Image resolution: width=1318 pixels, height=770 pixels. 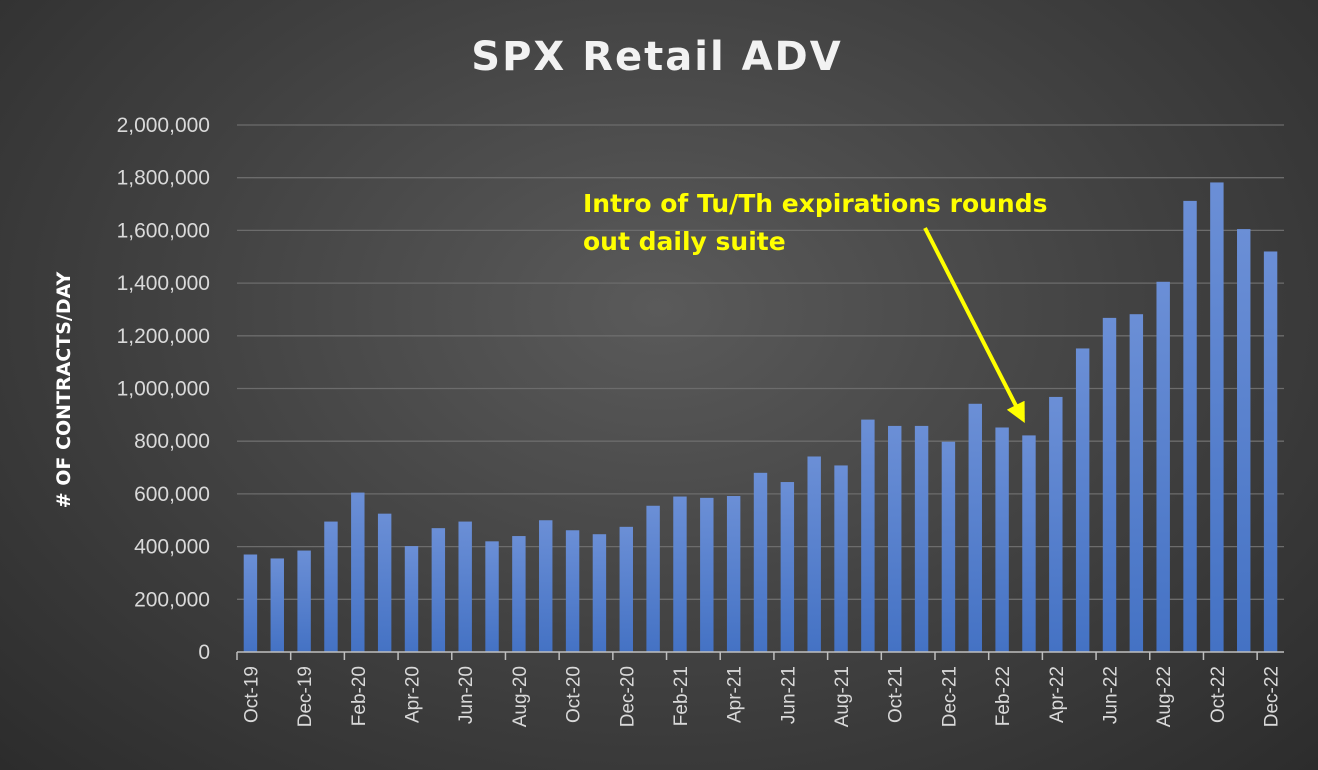 What do you see at coordinates (172, 441) in the screenshot?
I see `y-tick-label: 800,000` at bounding box center [172, 441].